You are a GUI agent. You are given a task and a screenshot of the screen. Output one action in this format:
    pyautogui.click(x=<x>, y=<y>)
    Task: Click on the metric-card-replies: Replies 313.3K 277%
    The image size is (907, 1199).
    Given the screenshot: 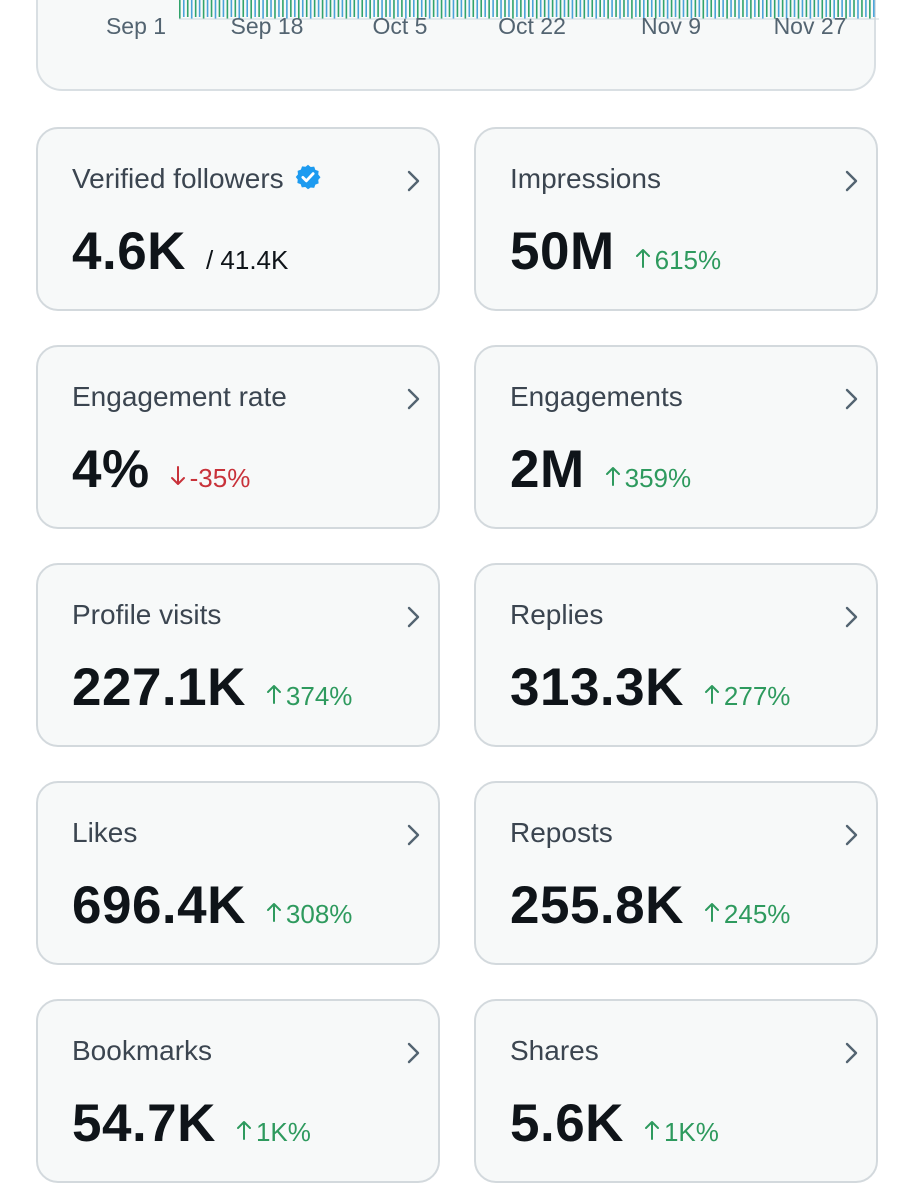 What is the action you would take?
    pyautogui.click(x=676, y=655)
    